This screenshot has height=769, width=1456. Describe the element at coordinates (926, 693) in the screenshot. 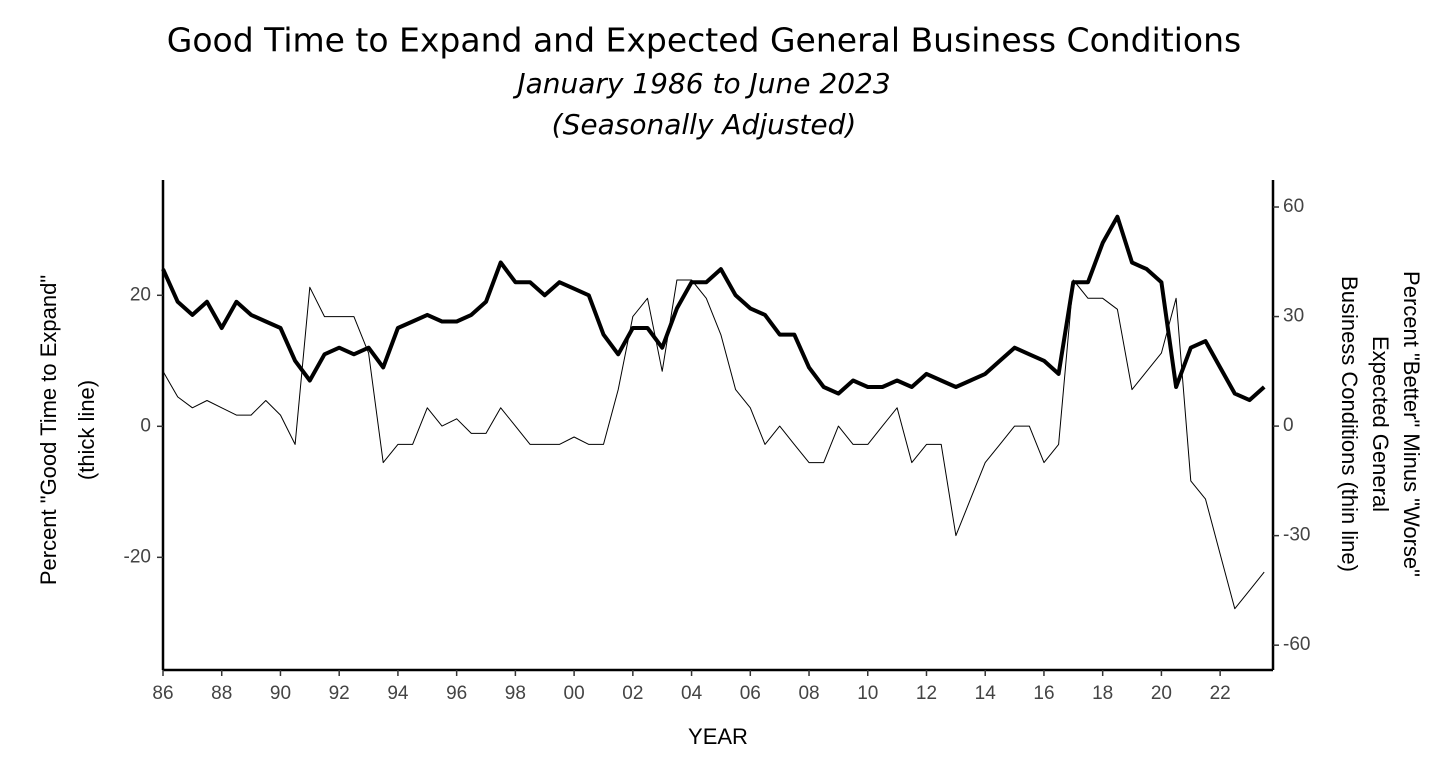

I see `x-tick-label: 12` at that location.